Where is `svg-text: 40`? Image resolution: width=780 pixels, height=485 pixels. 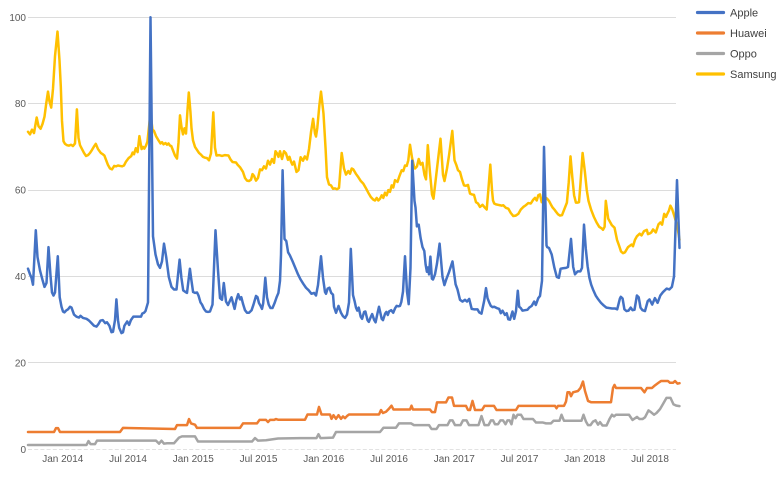
svg-text: 40 is located at coordinates (21, 277).